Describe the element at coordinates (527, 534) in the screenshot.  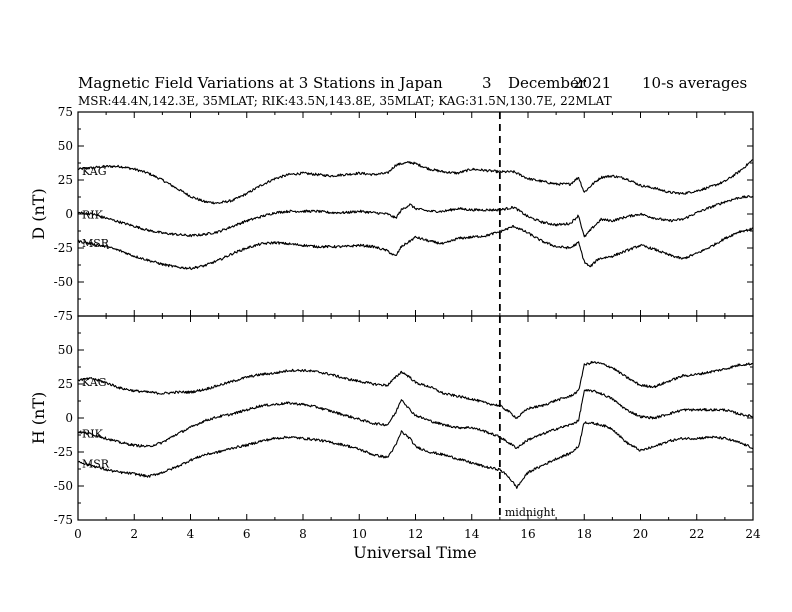
I see `x-tick-label: 16` at that location.